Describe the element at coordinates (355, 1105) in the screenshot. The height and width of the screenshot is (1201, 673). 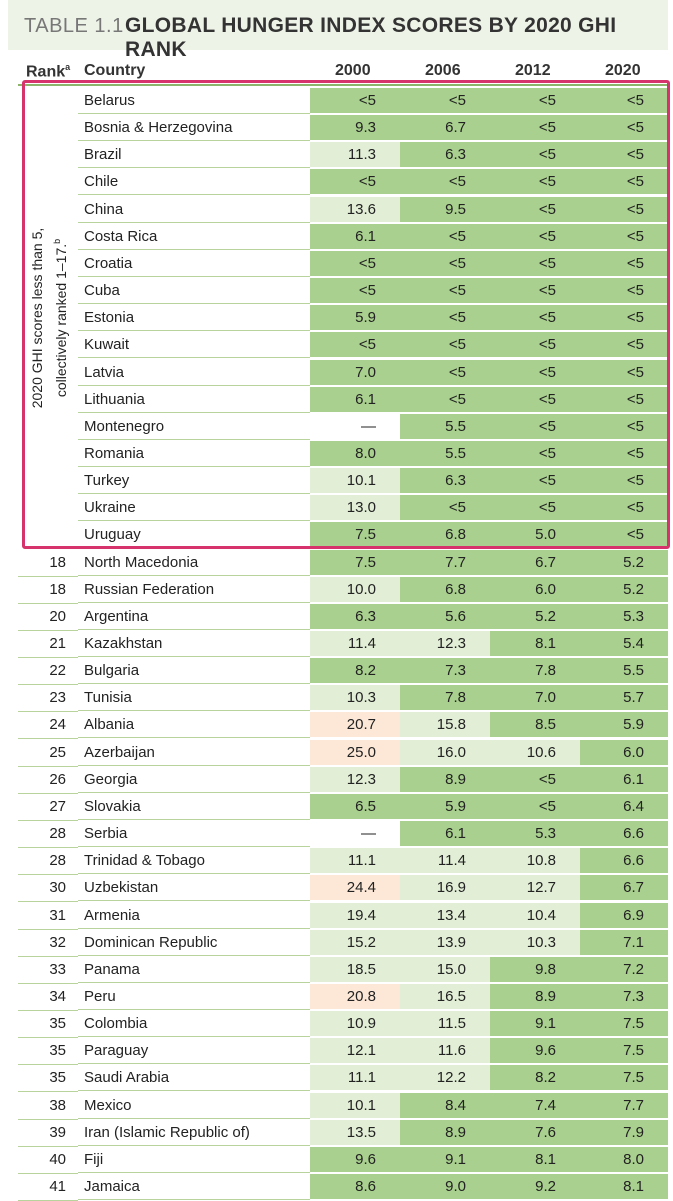
I see `score-cell-2000: 10.1` at that location.